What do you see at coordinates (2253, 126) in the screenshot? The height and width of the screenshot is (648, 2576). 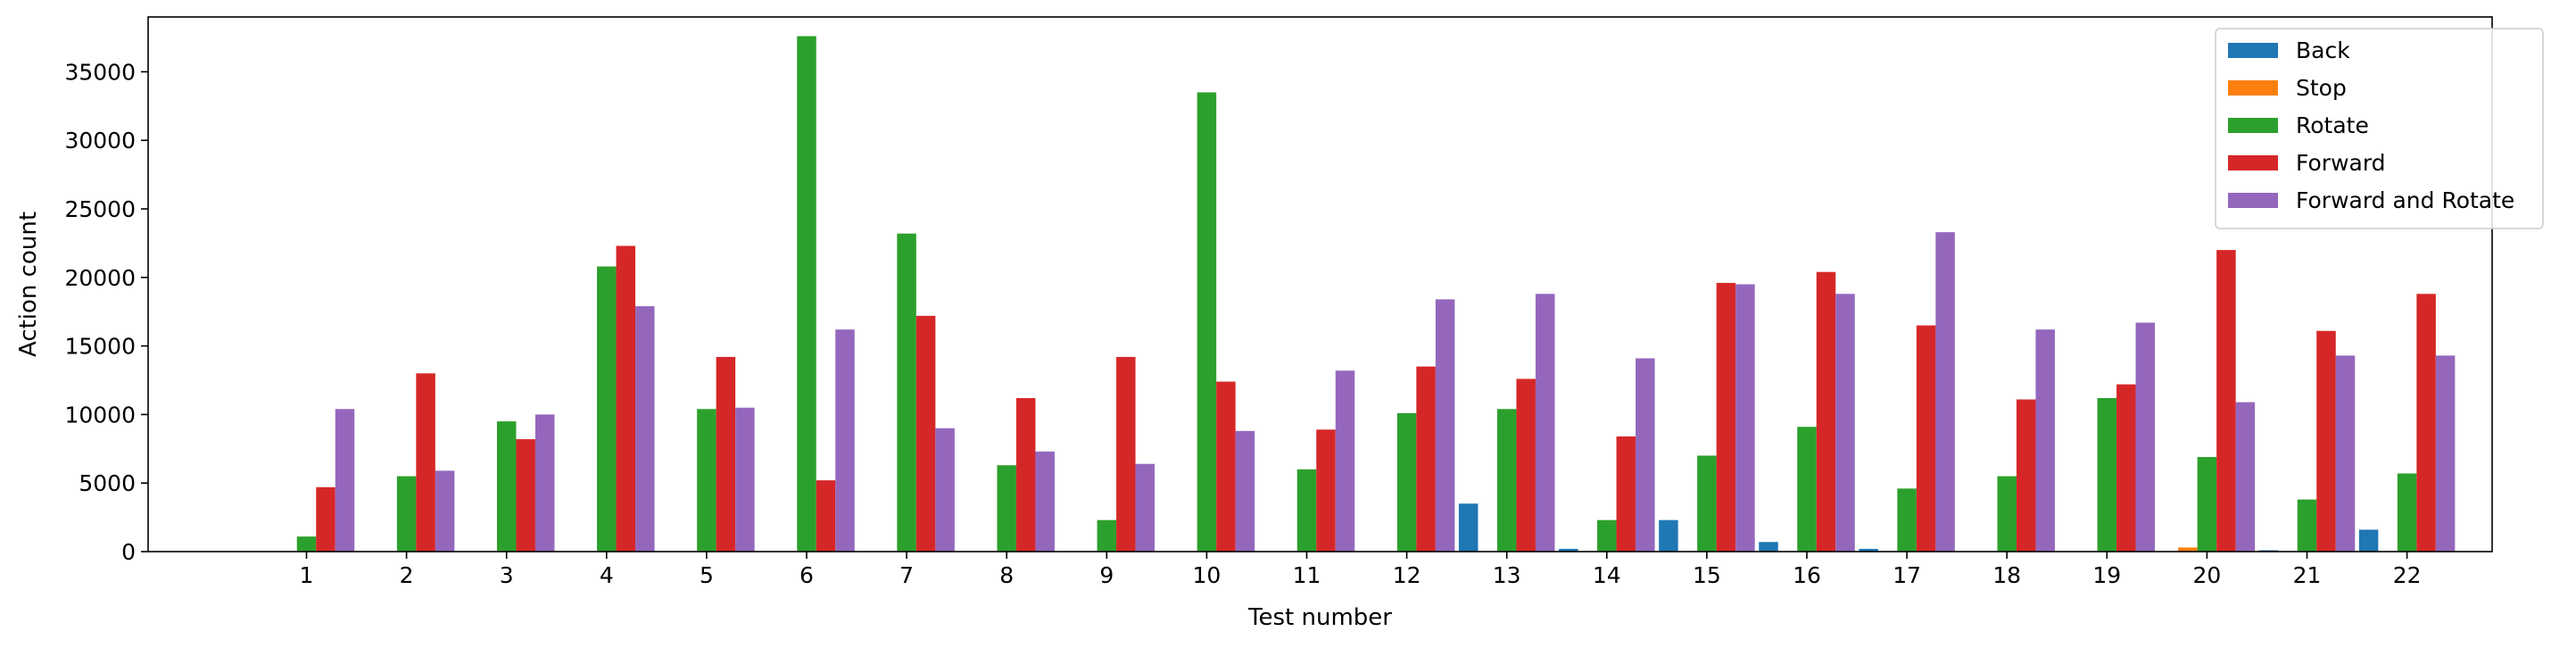 I see `legend-swatch-rotate` at bounding box center [2253, 126].